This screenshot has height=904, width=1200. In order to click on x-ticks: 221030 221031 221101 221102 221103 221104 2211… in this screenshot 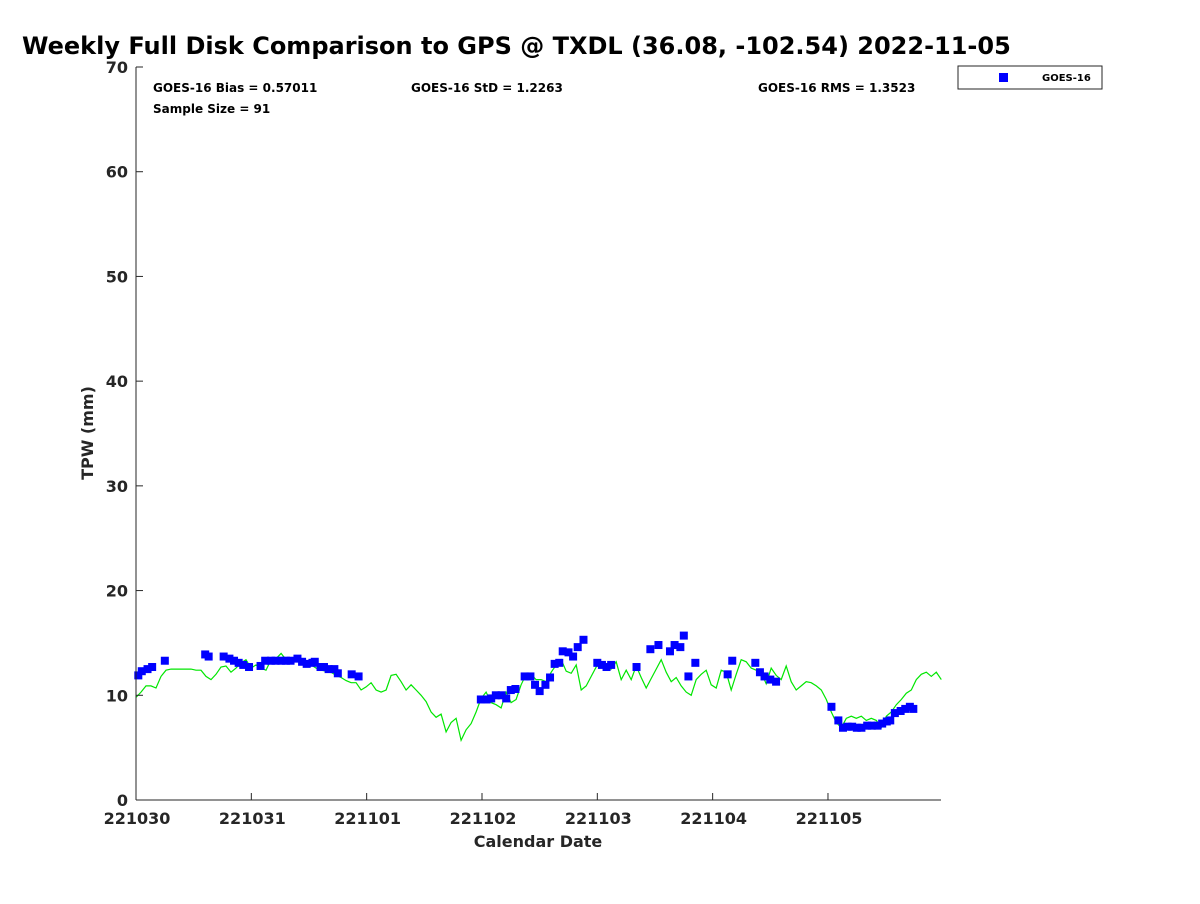, I will do `click(483, 810)`.